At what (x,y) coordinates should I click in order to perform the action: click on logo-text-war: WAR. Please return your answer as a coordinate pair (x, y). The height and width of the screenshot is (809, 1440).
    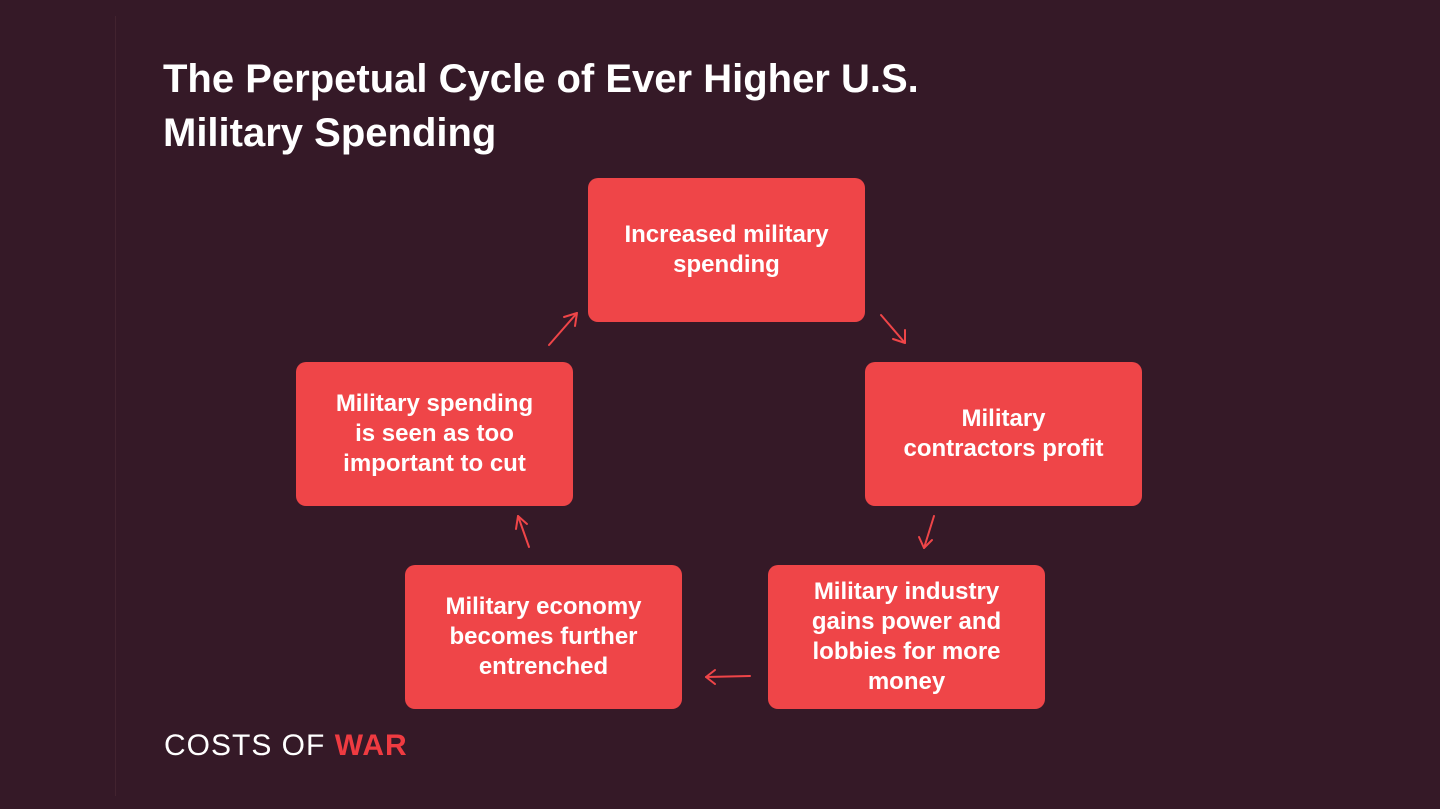
    Looking at the image, I should click on (371, 745).